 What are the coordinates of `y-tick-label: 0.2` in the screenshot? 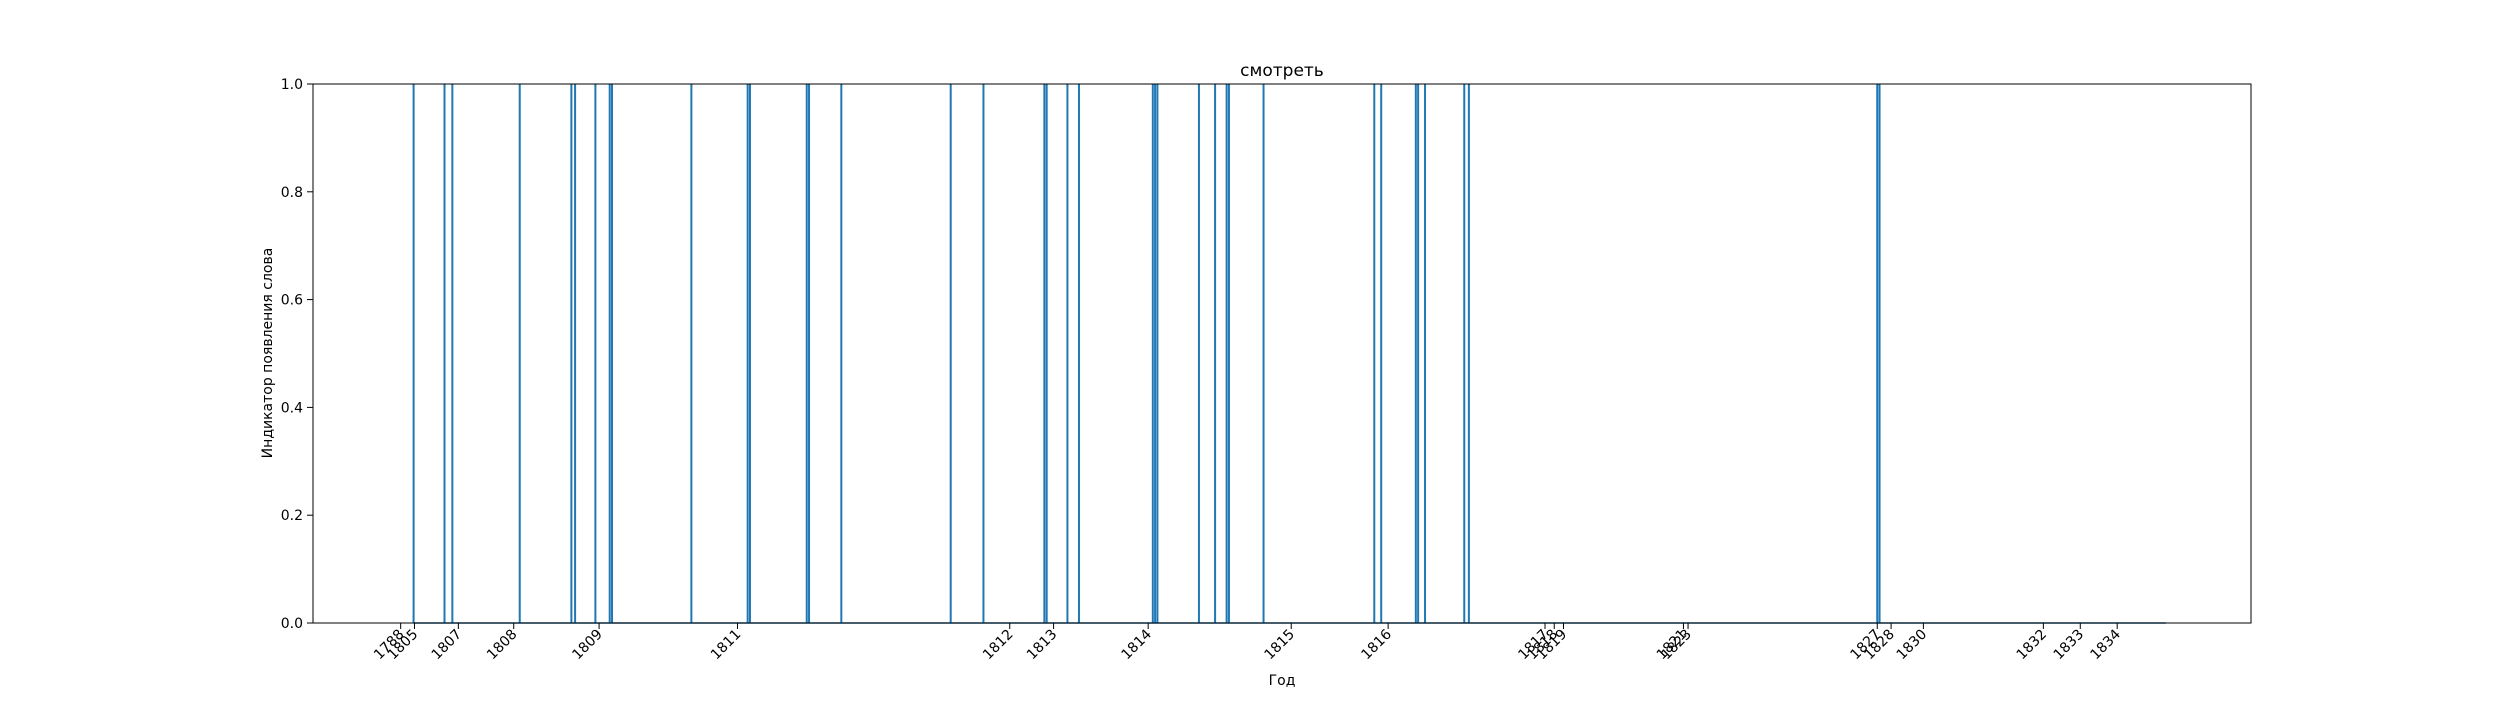 It's located at (292, 516).